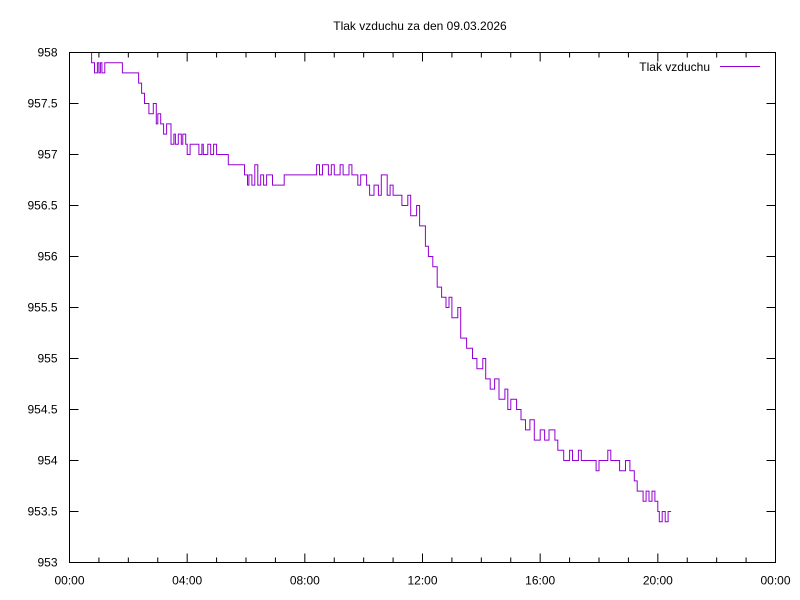  Describe the element at coordinates (422, 581) in the screenshot. I see `x-tick-label: 12:00` at that location.